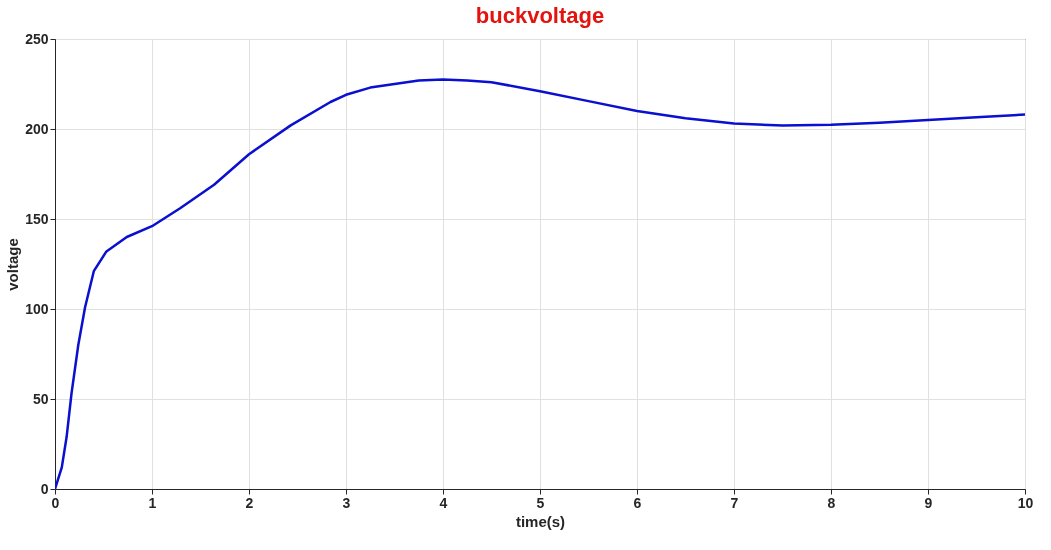 The height and width of the screenshot is (550, 1051). I want to click on x-tick-label: 3, so click(346, 502).